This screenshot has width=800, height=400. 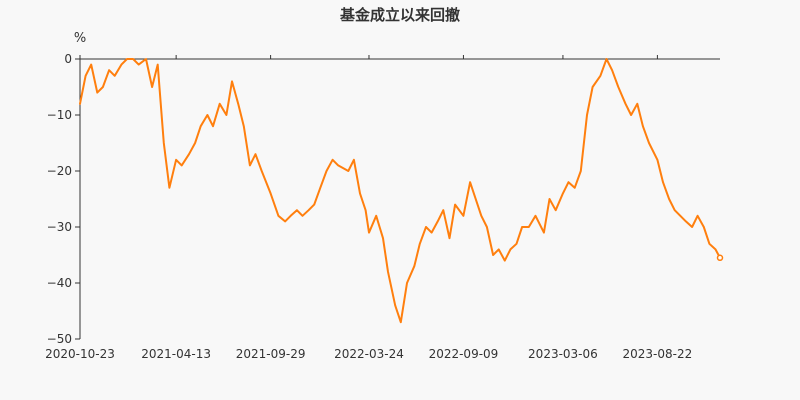 What do you see at coordinates (464, 354) in the screenshot?
I see `x-tick-label: 2022-09-09` at bounding box center [464, 354].